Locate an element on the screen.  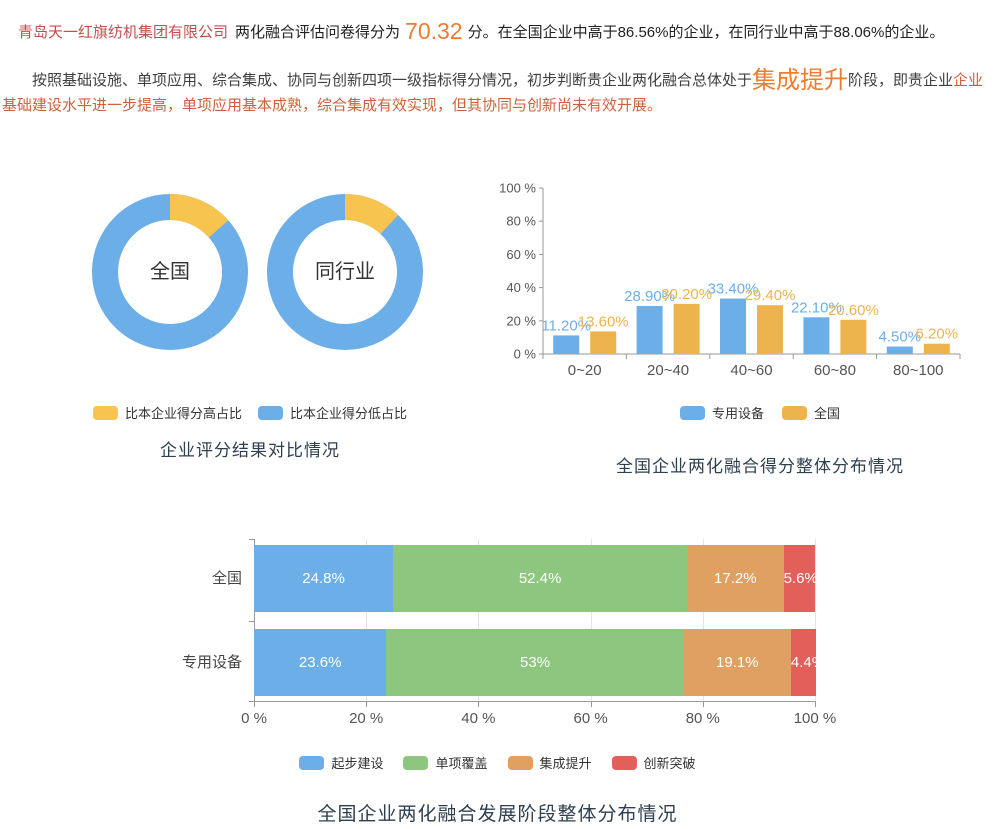
y-axis-label: 20 % is located at coordinates (521, 320).